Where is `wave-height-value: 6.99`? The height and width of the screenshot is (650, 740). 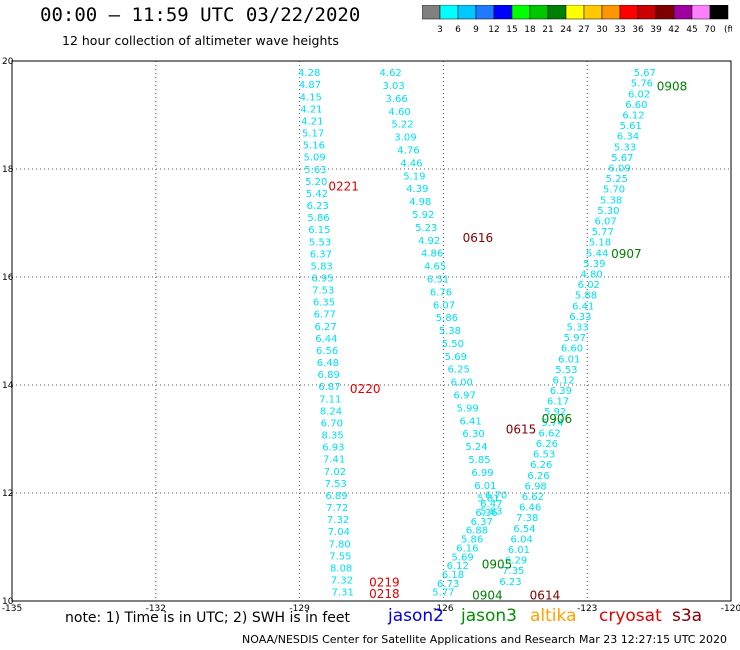
wave-height-value: 6.99 is located at coordinates (482, 473).